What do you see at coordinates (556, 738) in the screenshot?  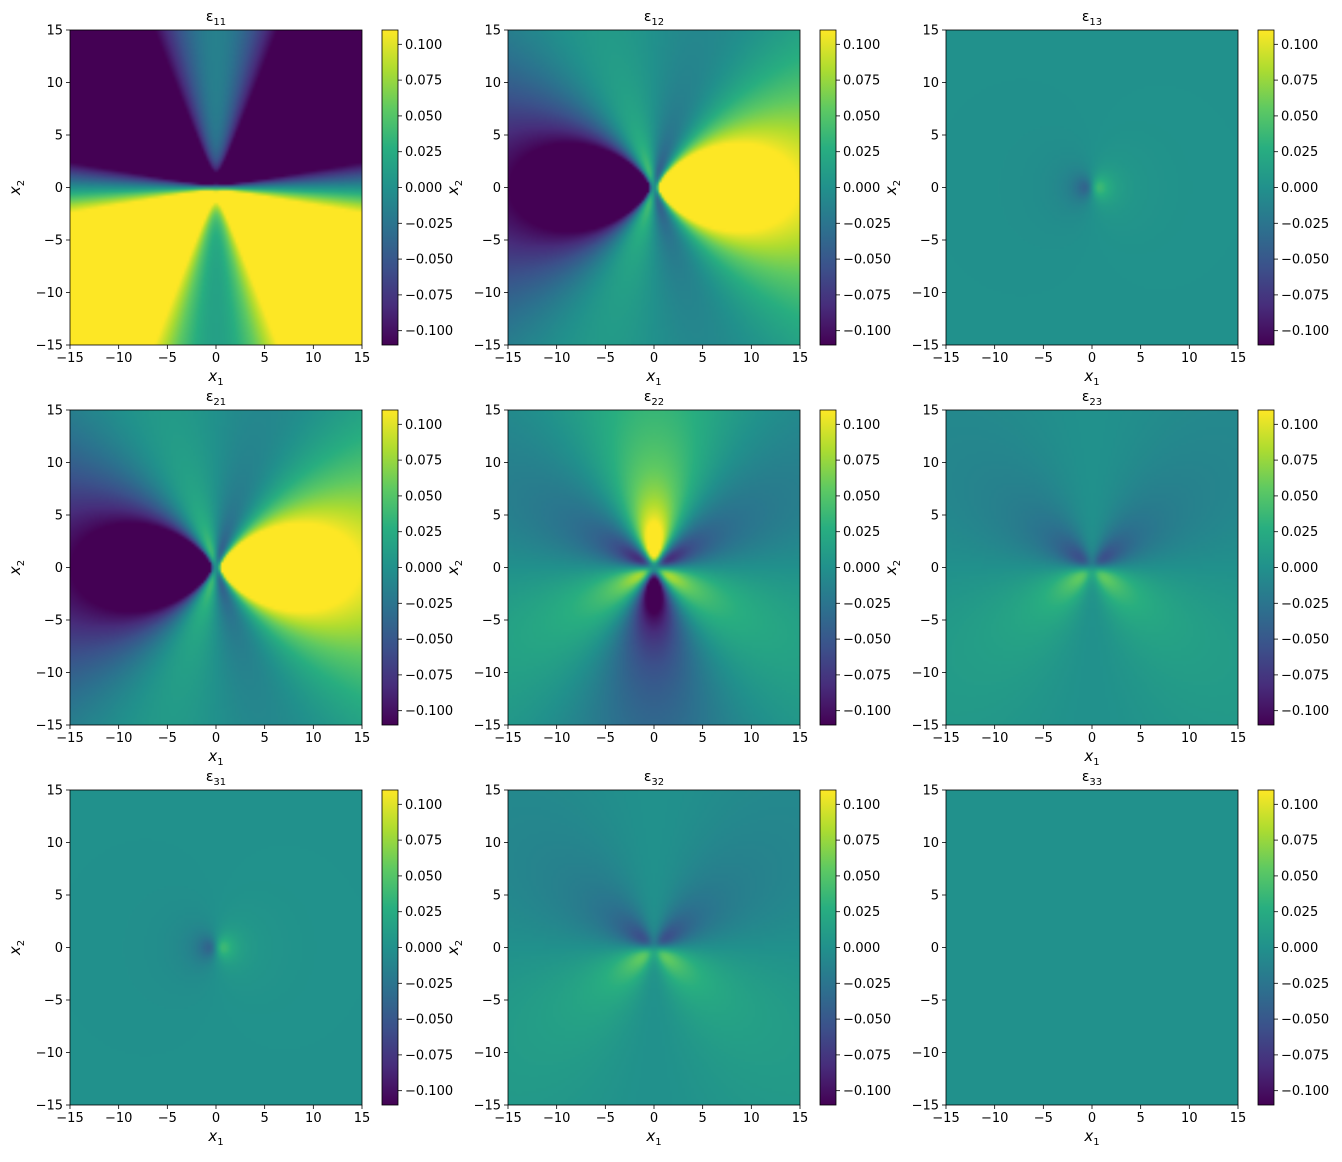 I see `x-tick-label: −10` at bounding box center [556, 738].